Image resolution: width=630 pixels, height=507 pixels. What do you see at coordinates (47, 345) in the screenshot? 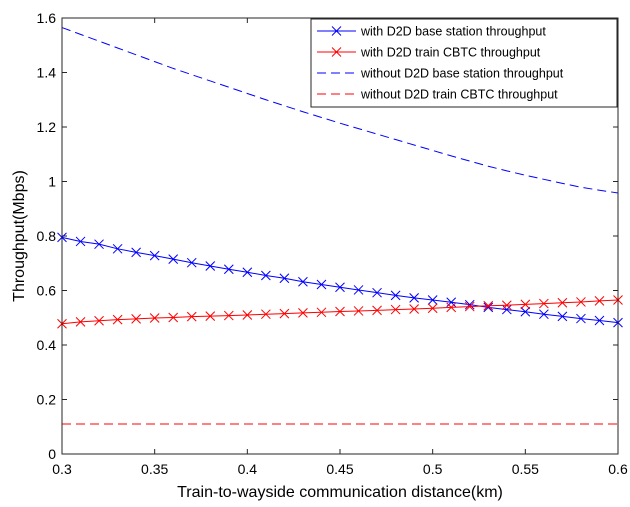
I see `y-tick-label: 0.4` at bounding box center [47, 345].